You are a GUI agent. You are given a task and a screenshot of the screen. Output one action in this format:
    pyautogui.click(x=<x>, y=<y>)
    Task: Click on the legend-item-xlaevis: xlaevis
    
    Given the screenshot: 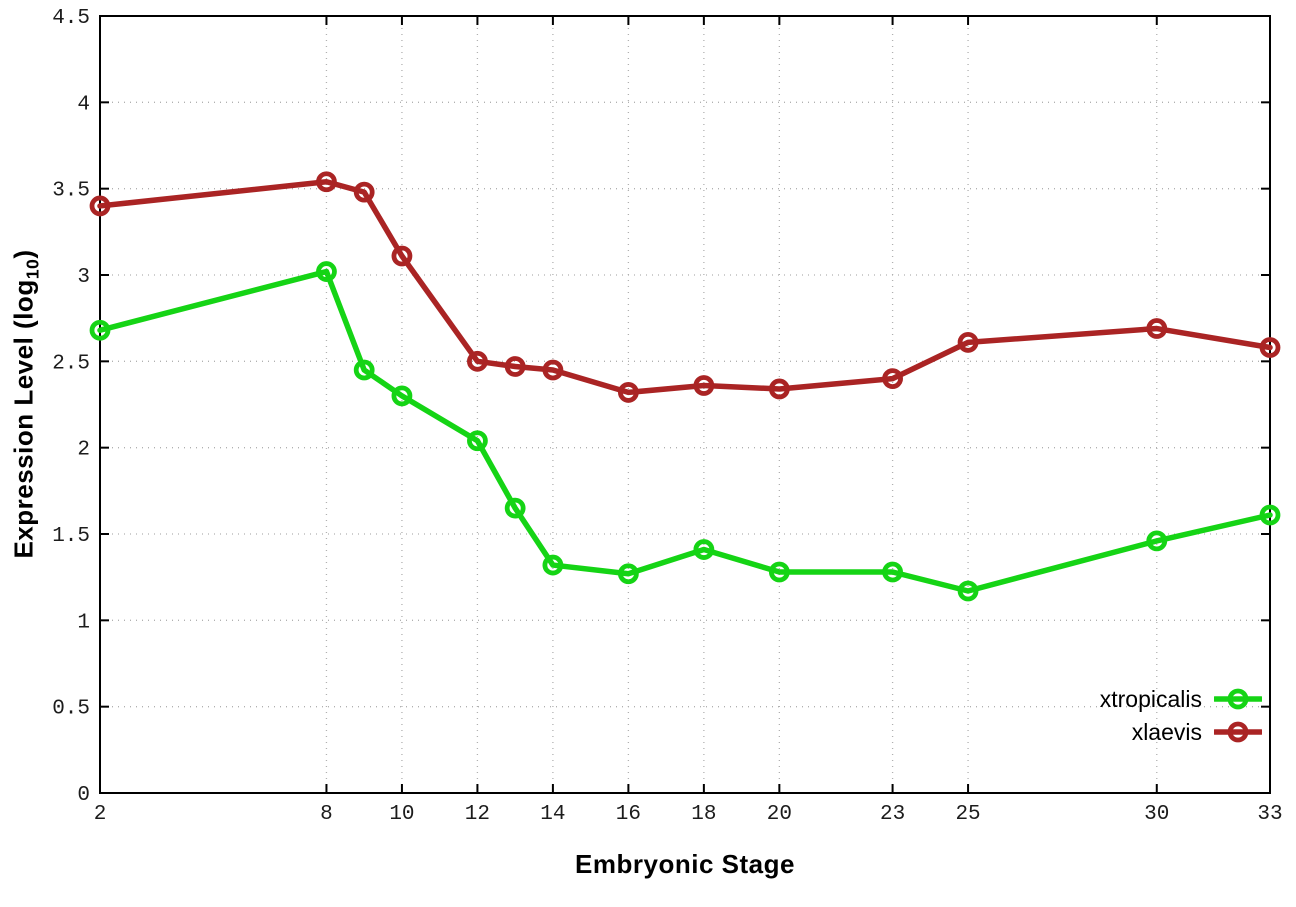 What is the action you would take?
    pyautogui.click(x=1181, y=732)
    